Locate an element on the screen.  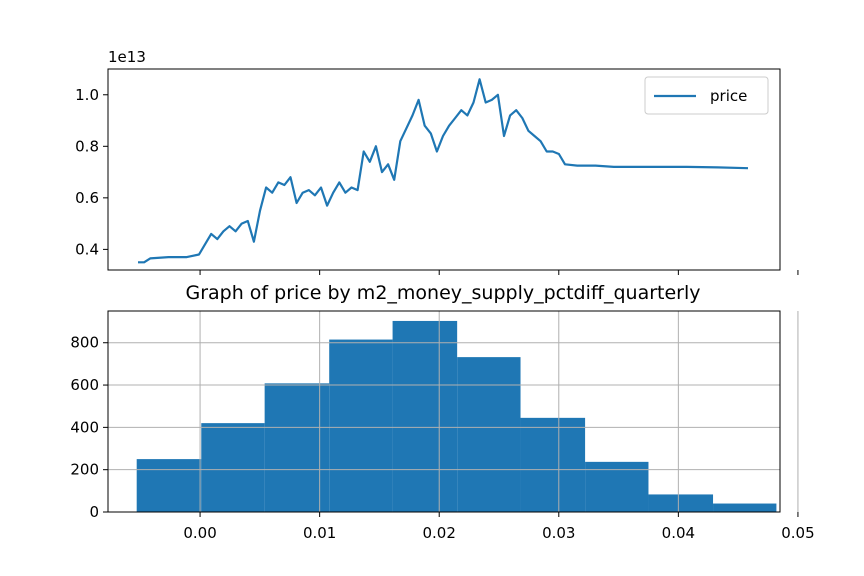
top-y-tick-label: 0.8 is located at coordinates (87, 146).